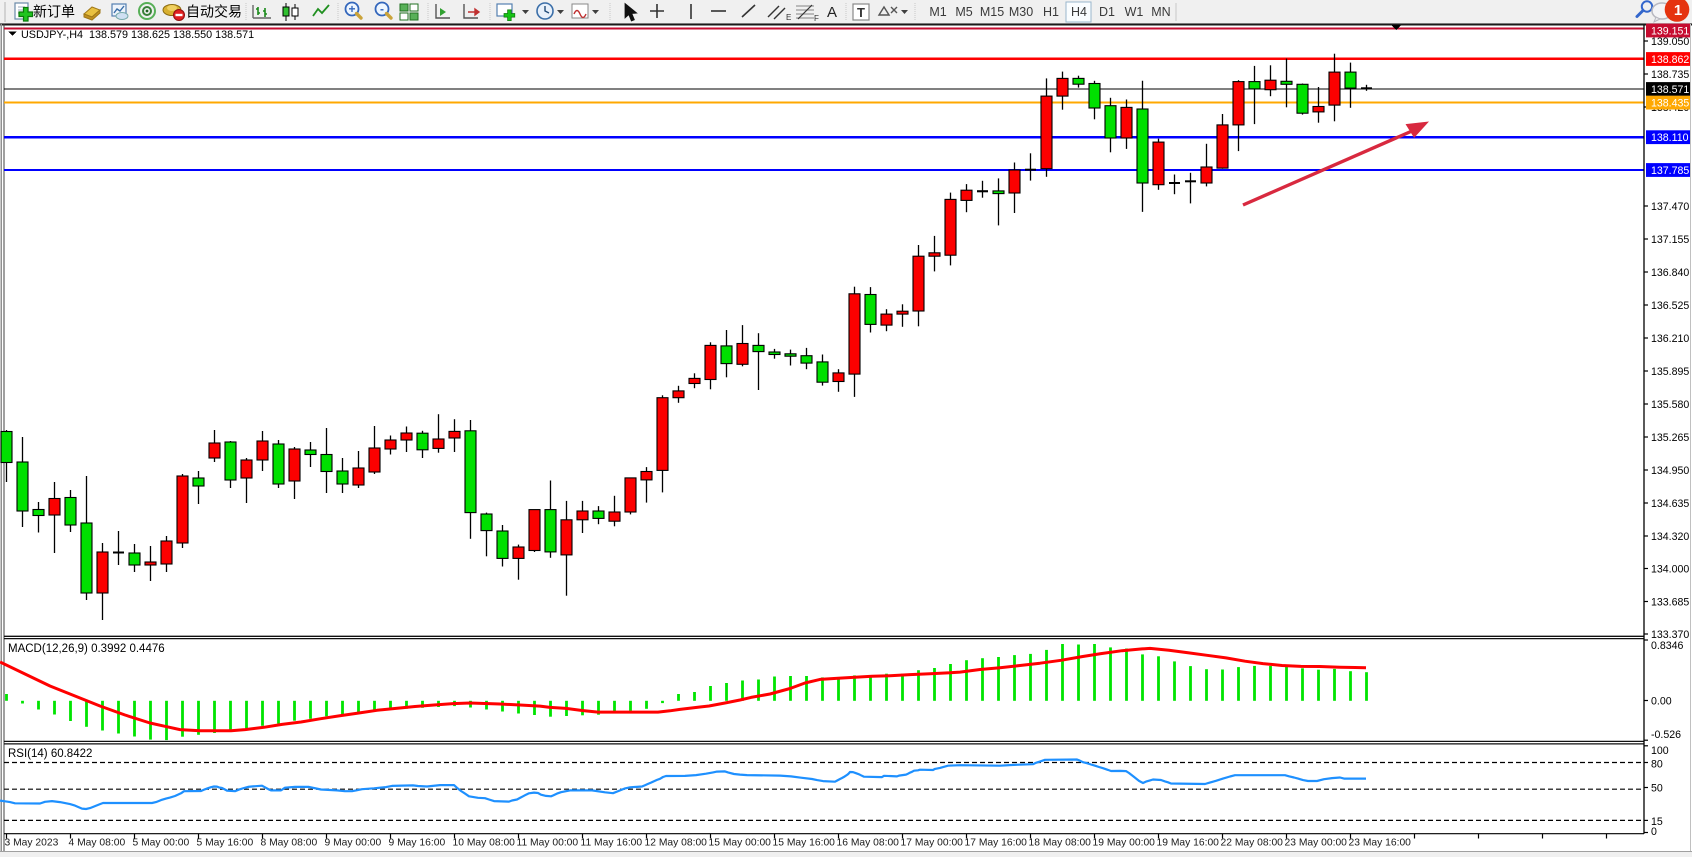  What do you see at coordinates (1670, 104) in the screenshot?
I see `svg-text: 138.435` at bounding box center [1670, 104].